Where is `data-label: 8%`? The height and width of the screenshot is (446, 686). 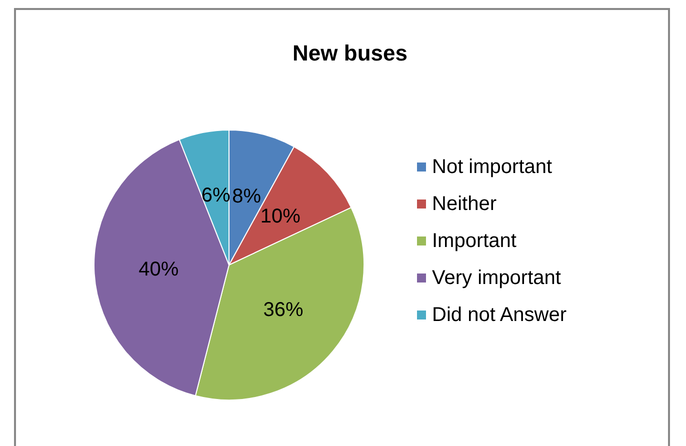
data-label: 8% is located at coordinates (247, 197).